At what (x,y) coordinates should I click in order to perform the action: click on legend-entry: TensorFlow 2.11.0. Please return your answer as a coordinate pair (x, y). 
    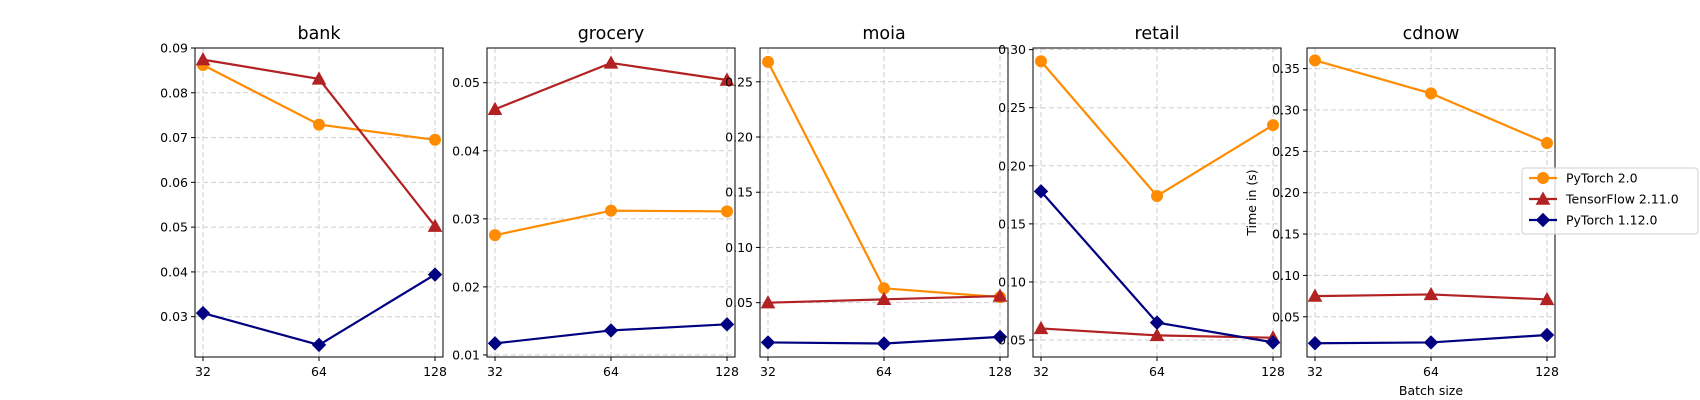
    Looking at the image, I should click on (1604, 199).